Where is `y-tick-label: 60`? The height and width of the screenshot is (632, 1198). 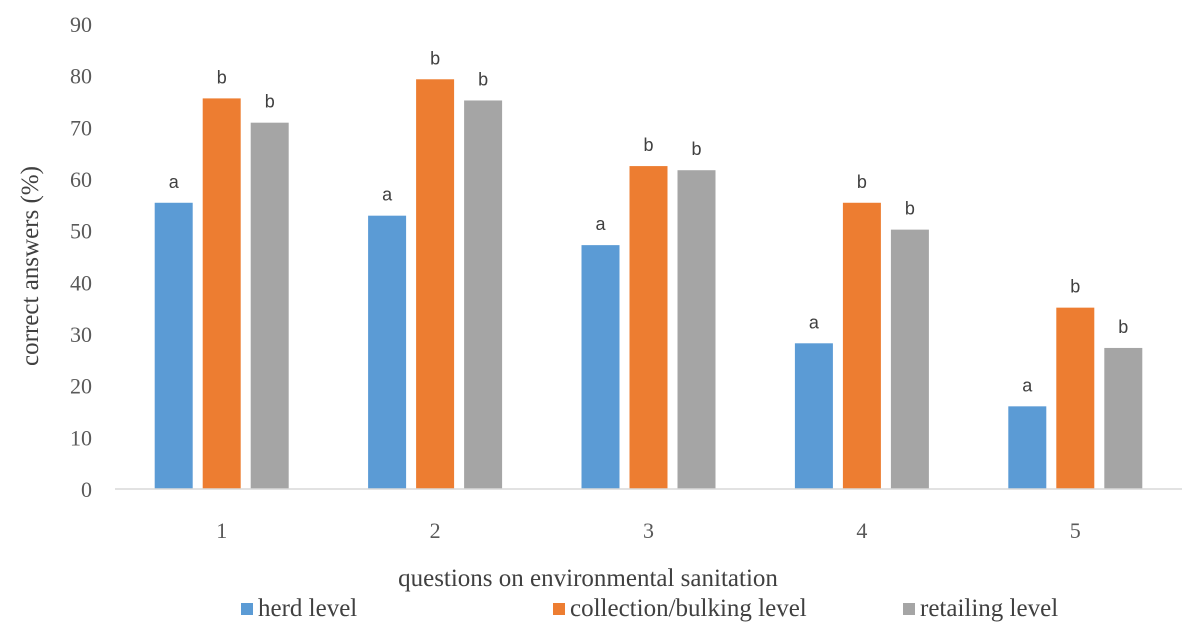 y-tick-label: 60 is located at coordinates (81, 179).